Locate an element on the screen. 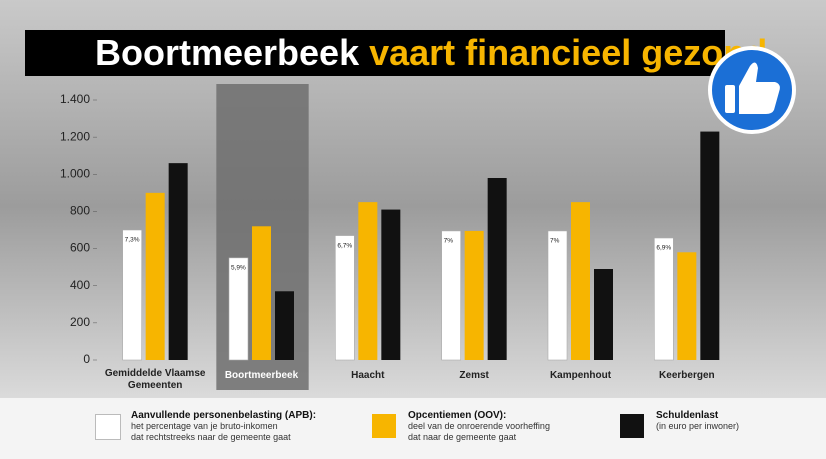  title-bar is located at coordinates (375, 53).